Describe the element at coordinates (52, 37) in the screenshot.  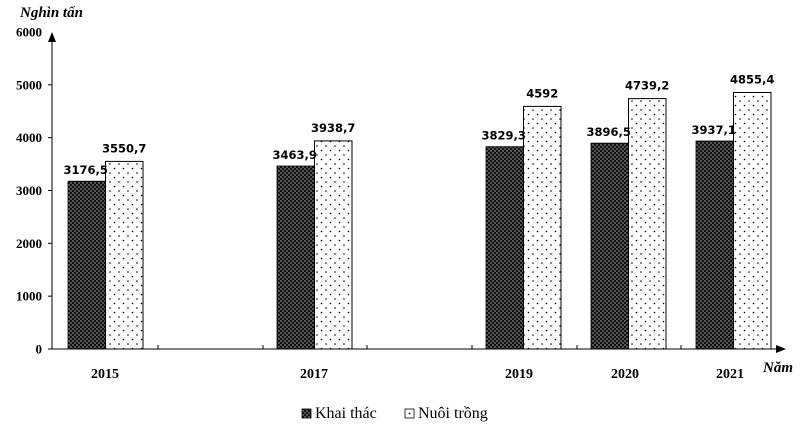
I see `y-axis-arrow-icon` at that location.